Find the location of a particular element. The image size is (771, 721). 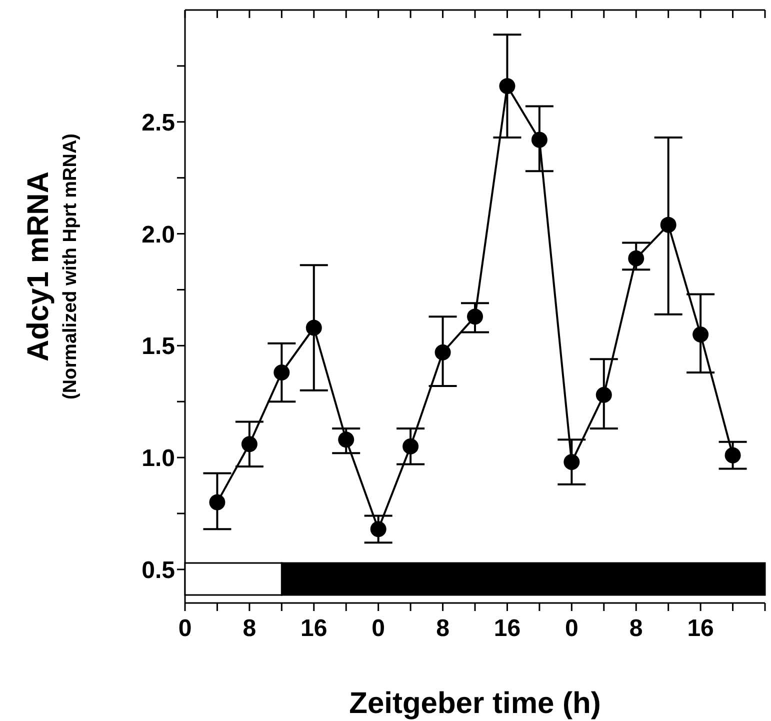

x-axis-title: Zeitgeber time (h) is located at coordinates (475, 703).